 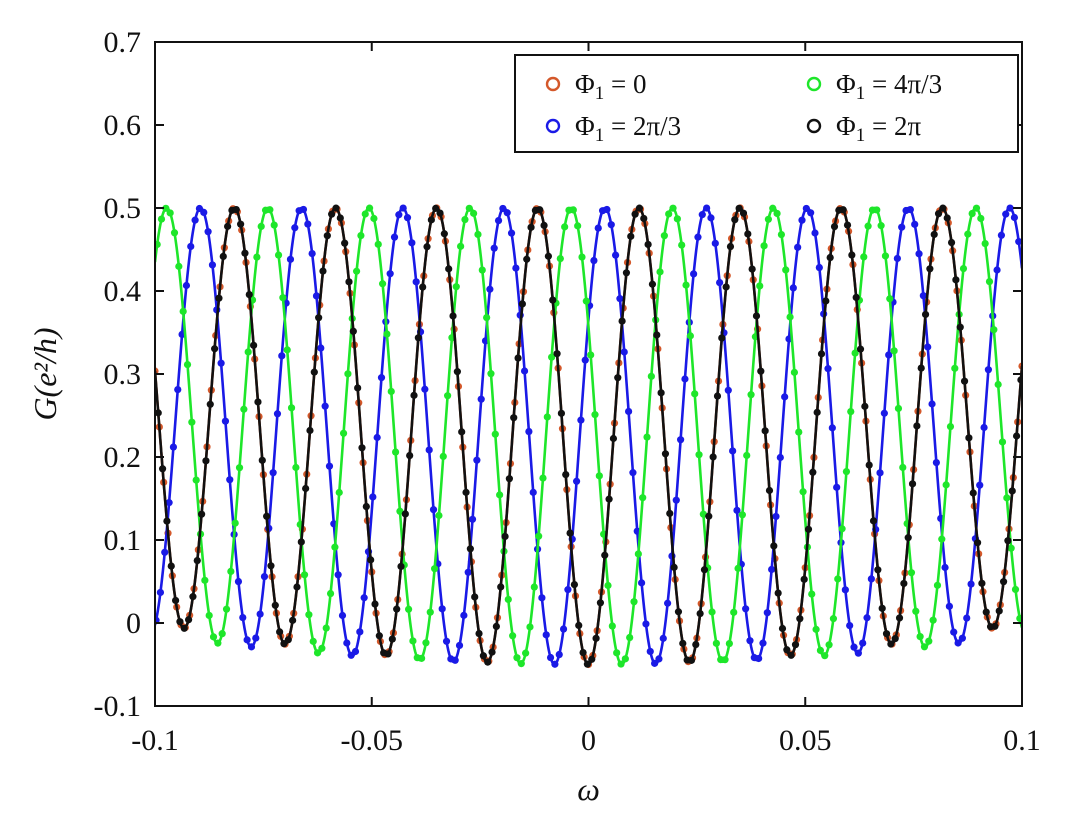 I want to click on x-tick-label: 0, so click(x=588, y=740).